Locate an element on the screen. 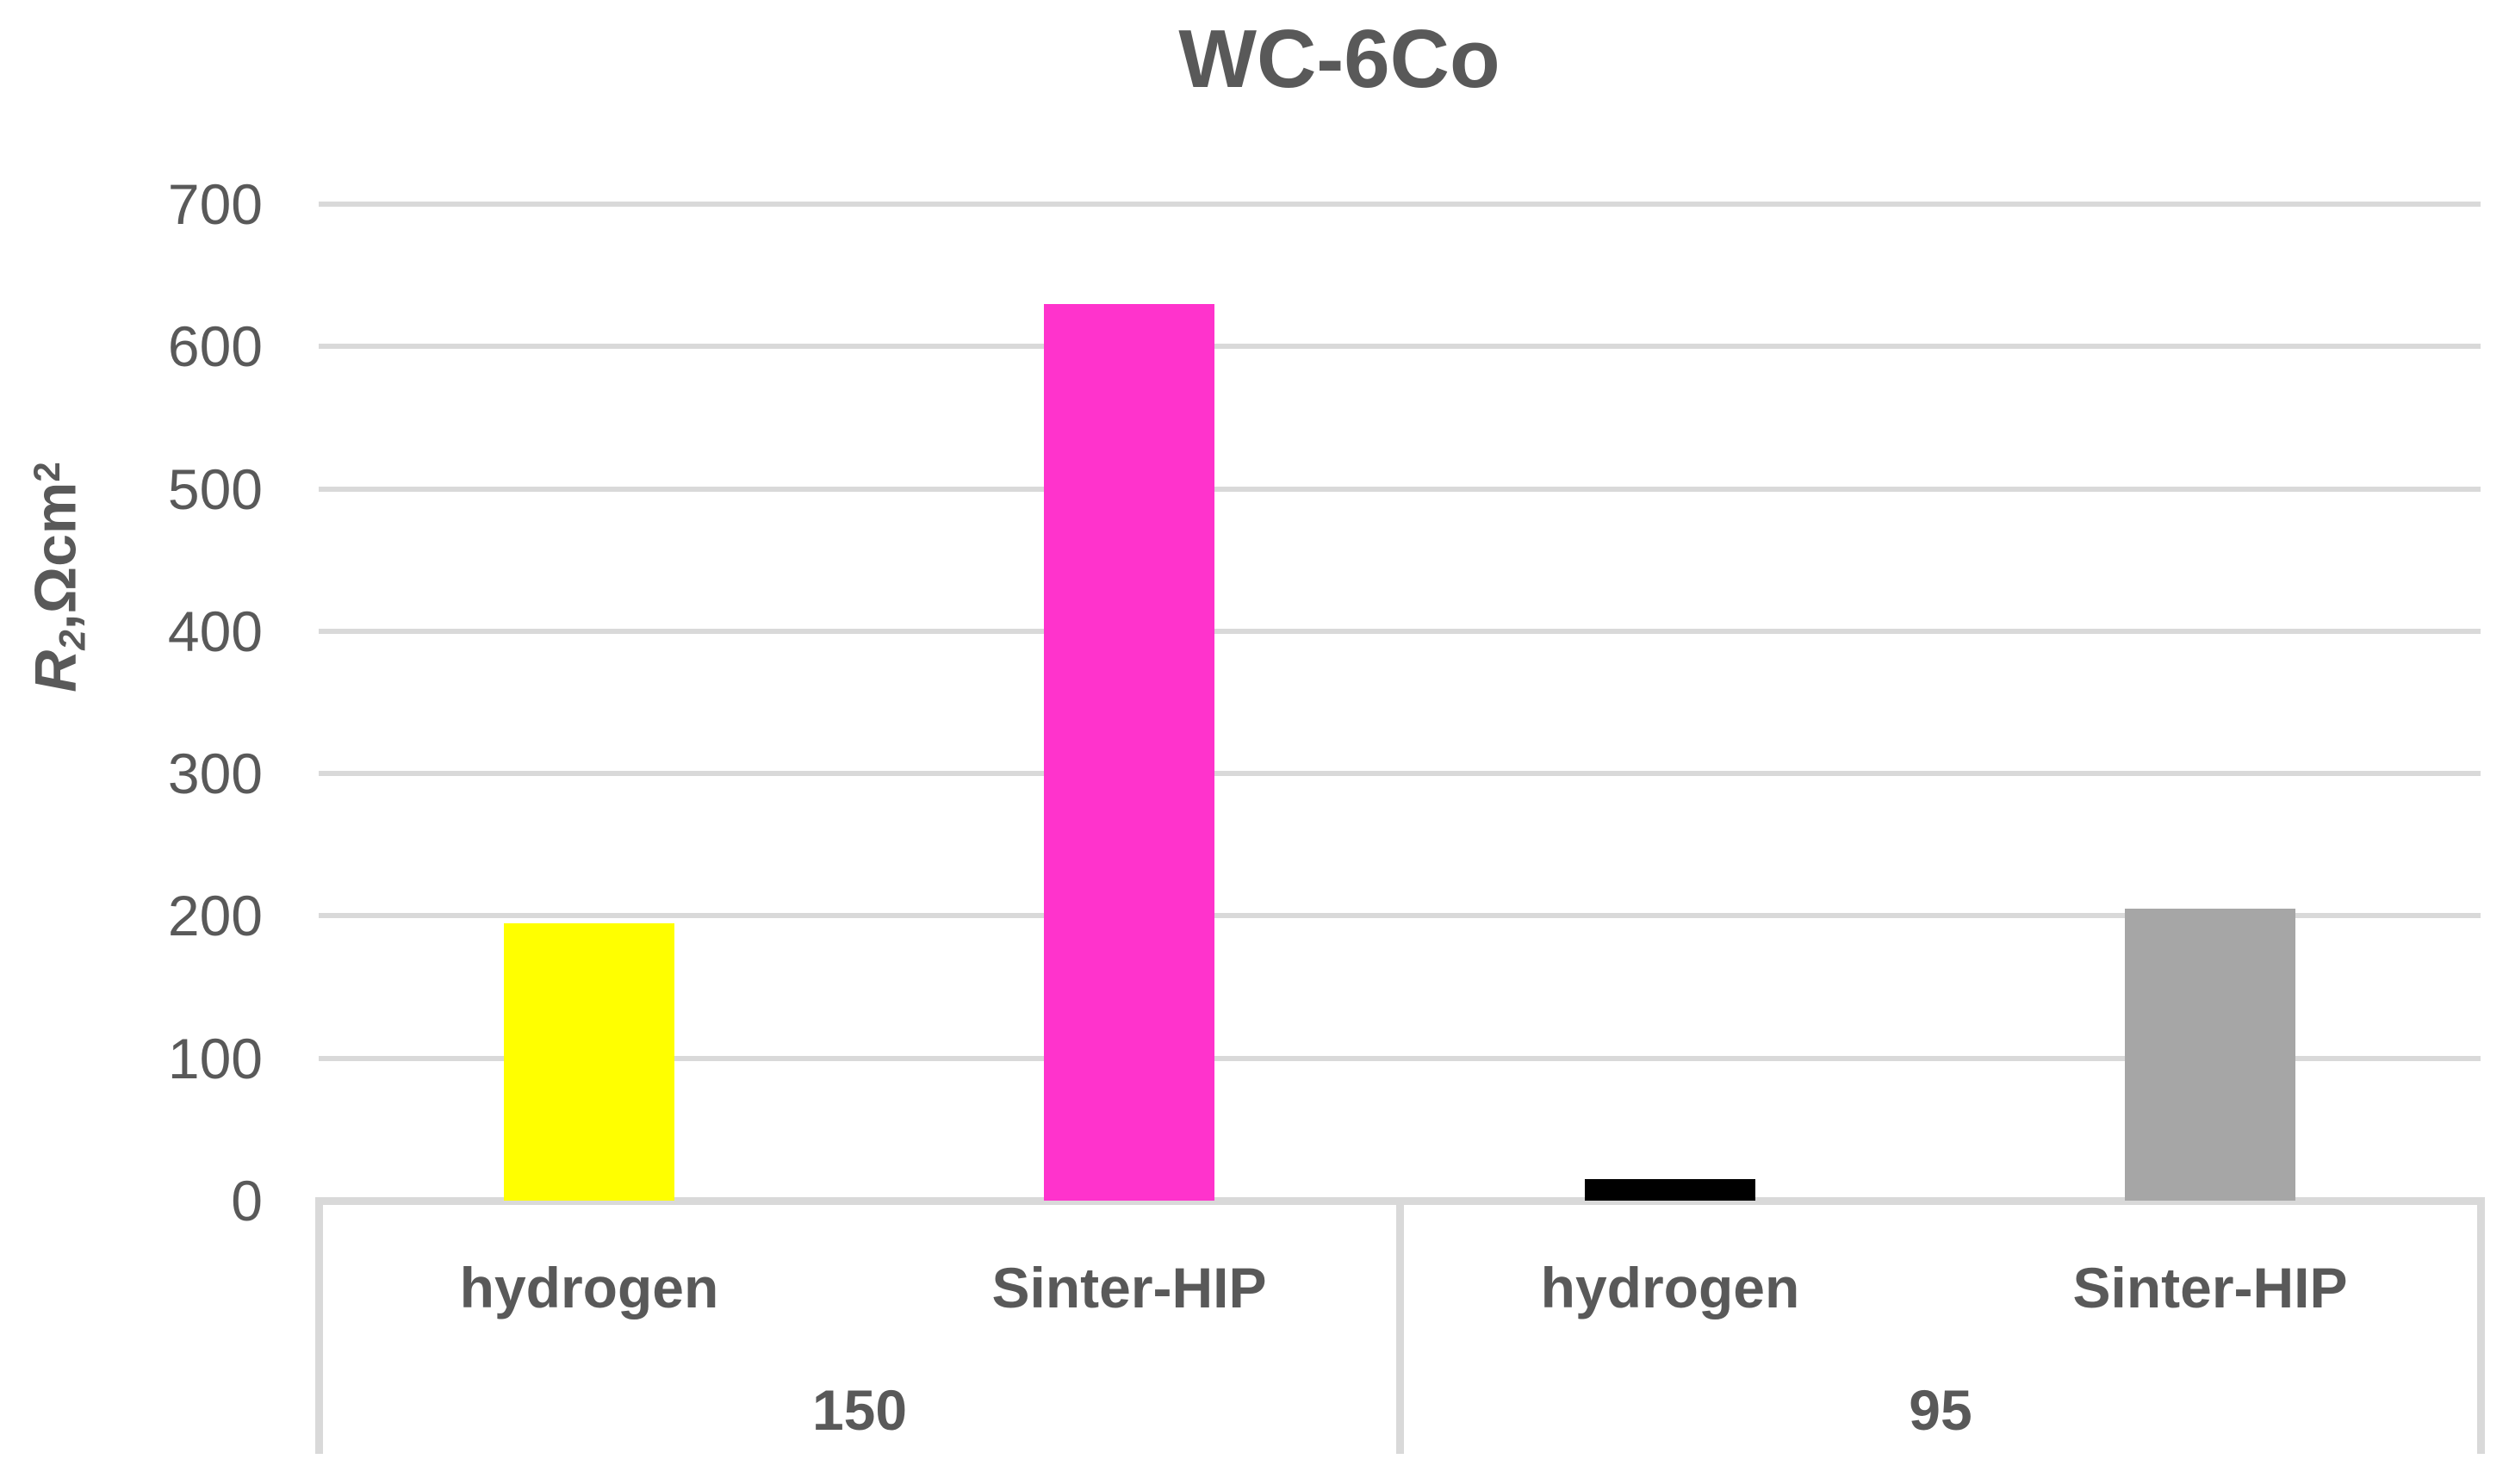 Image resolution: width=2509 pixels, height=1484 pixels. group-label-150: 150 is located at coordinates (859, 1410).